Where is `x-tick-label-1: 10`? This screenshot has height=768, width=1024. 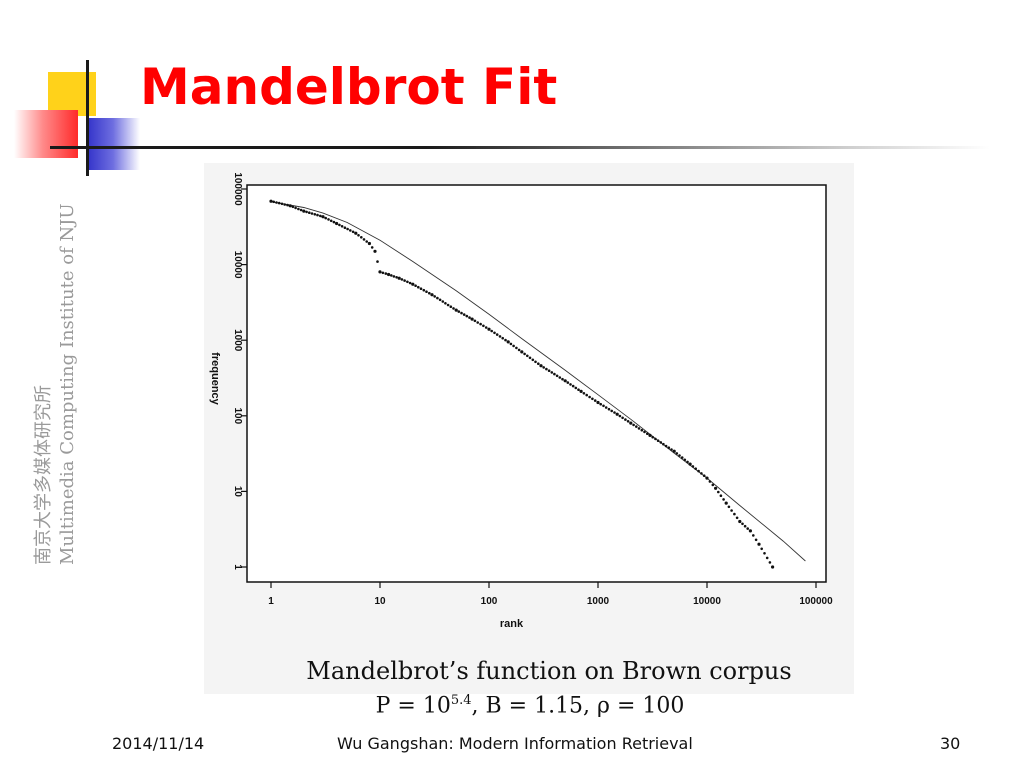
x-tick-label-1: 10 is located at coordinates (380, 601).